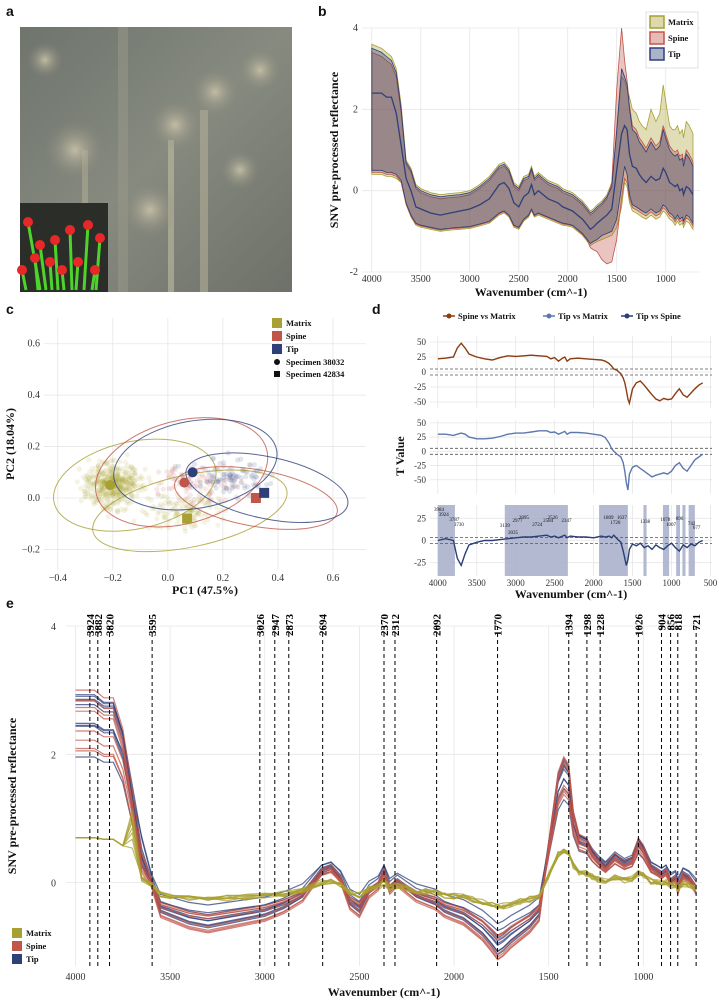  I want to click on x-tick-label: 1500, so click(617, 279).